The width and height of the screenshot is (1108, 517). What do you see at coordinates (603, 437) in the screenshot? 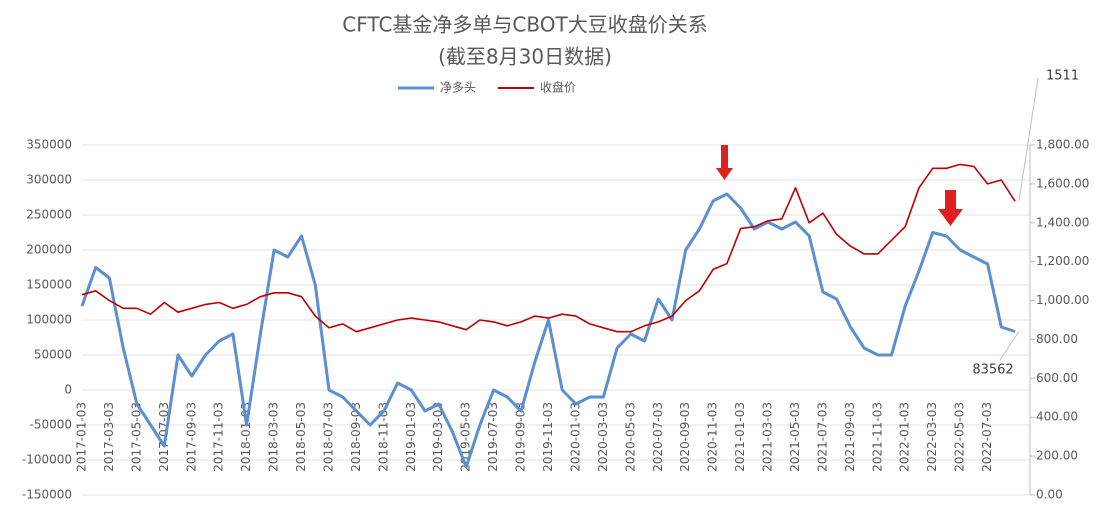
I see `x-tick-label: 2020-03-03` at bounding box center [603, 437].